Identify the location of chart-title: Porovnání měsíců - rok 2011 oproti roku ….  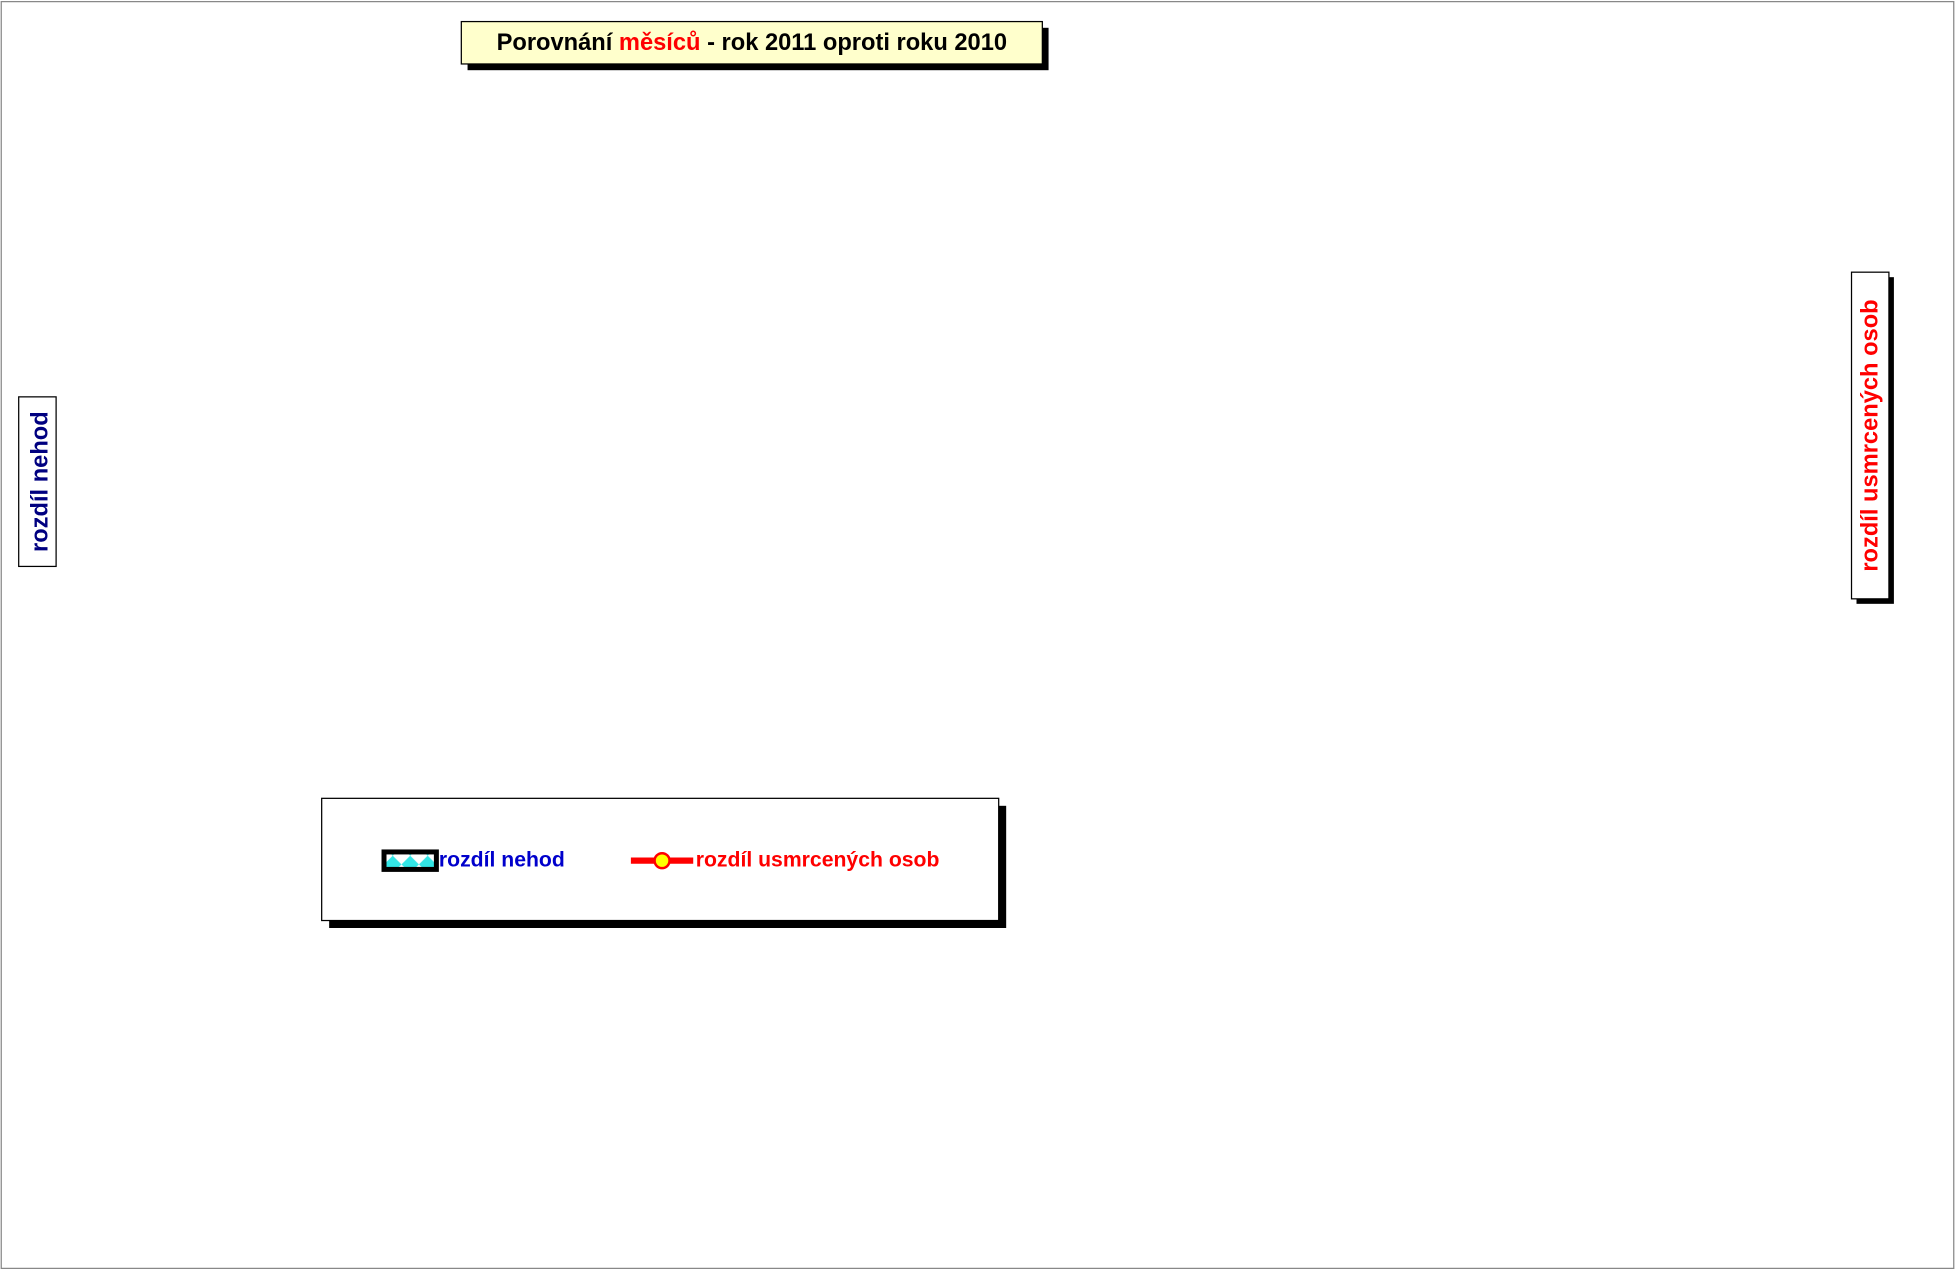
(752, 43).